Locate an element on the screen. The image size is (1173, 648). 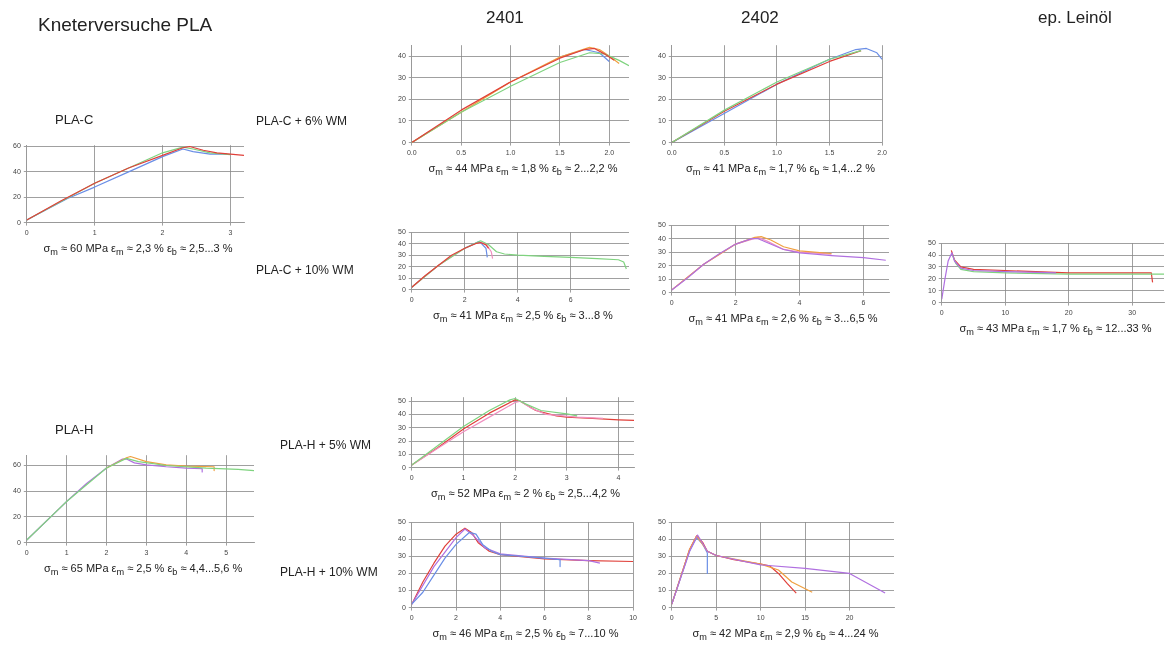
text: 2401 is located at coordinates (505, 18).